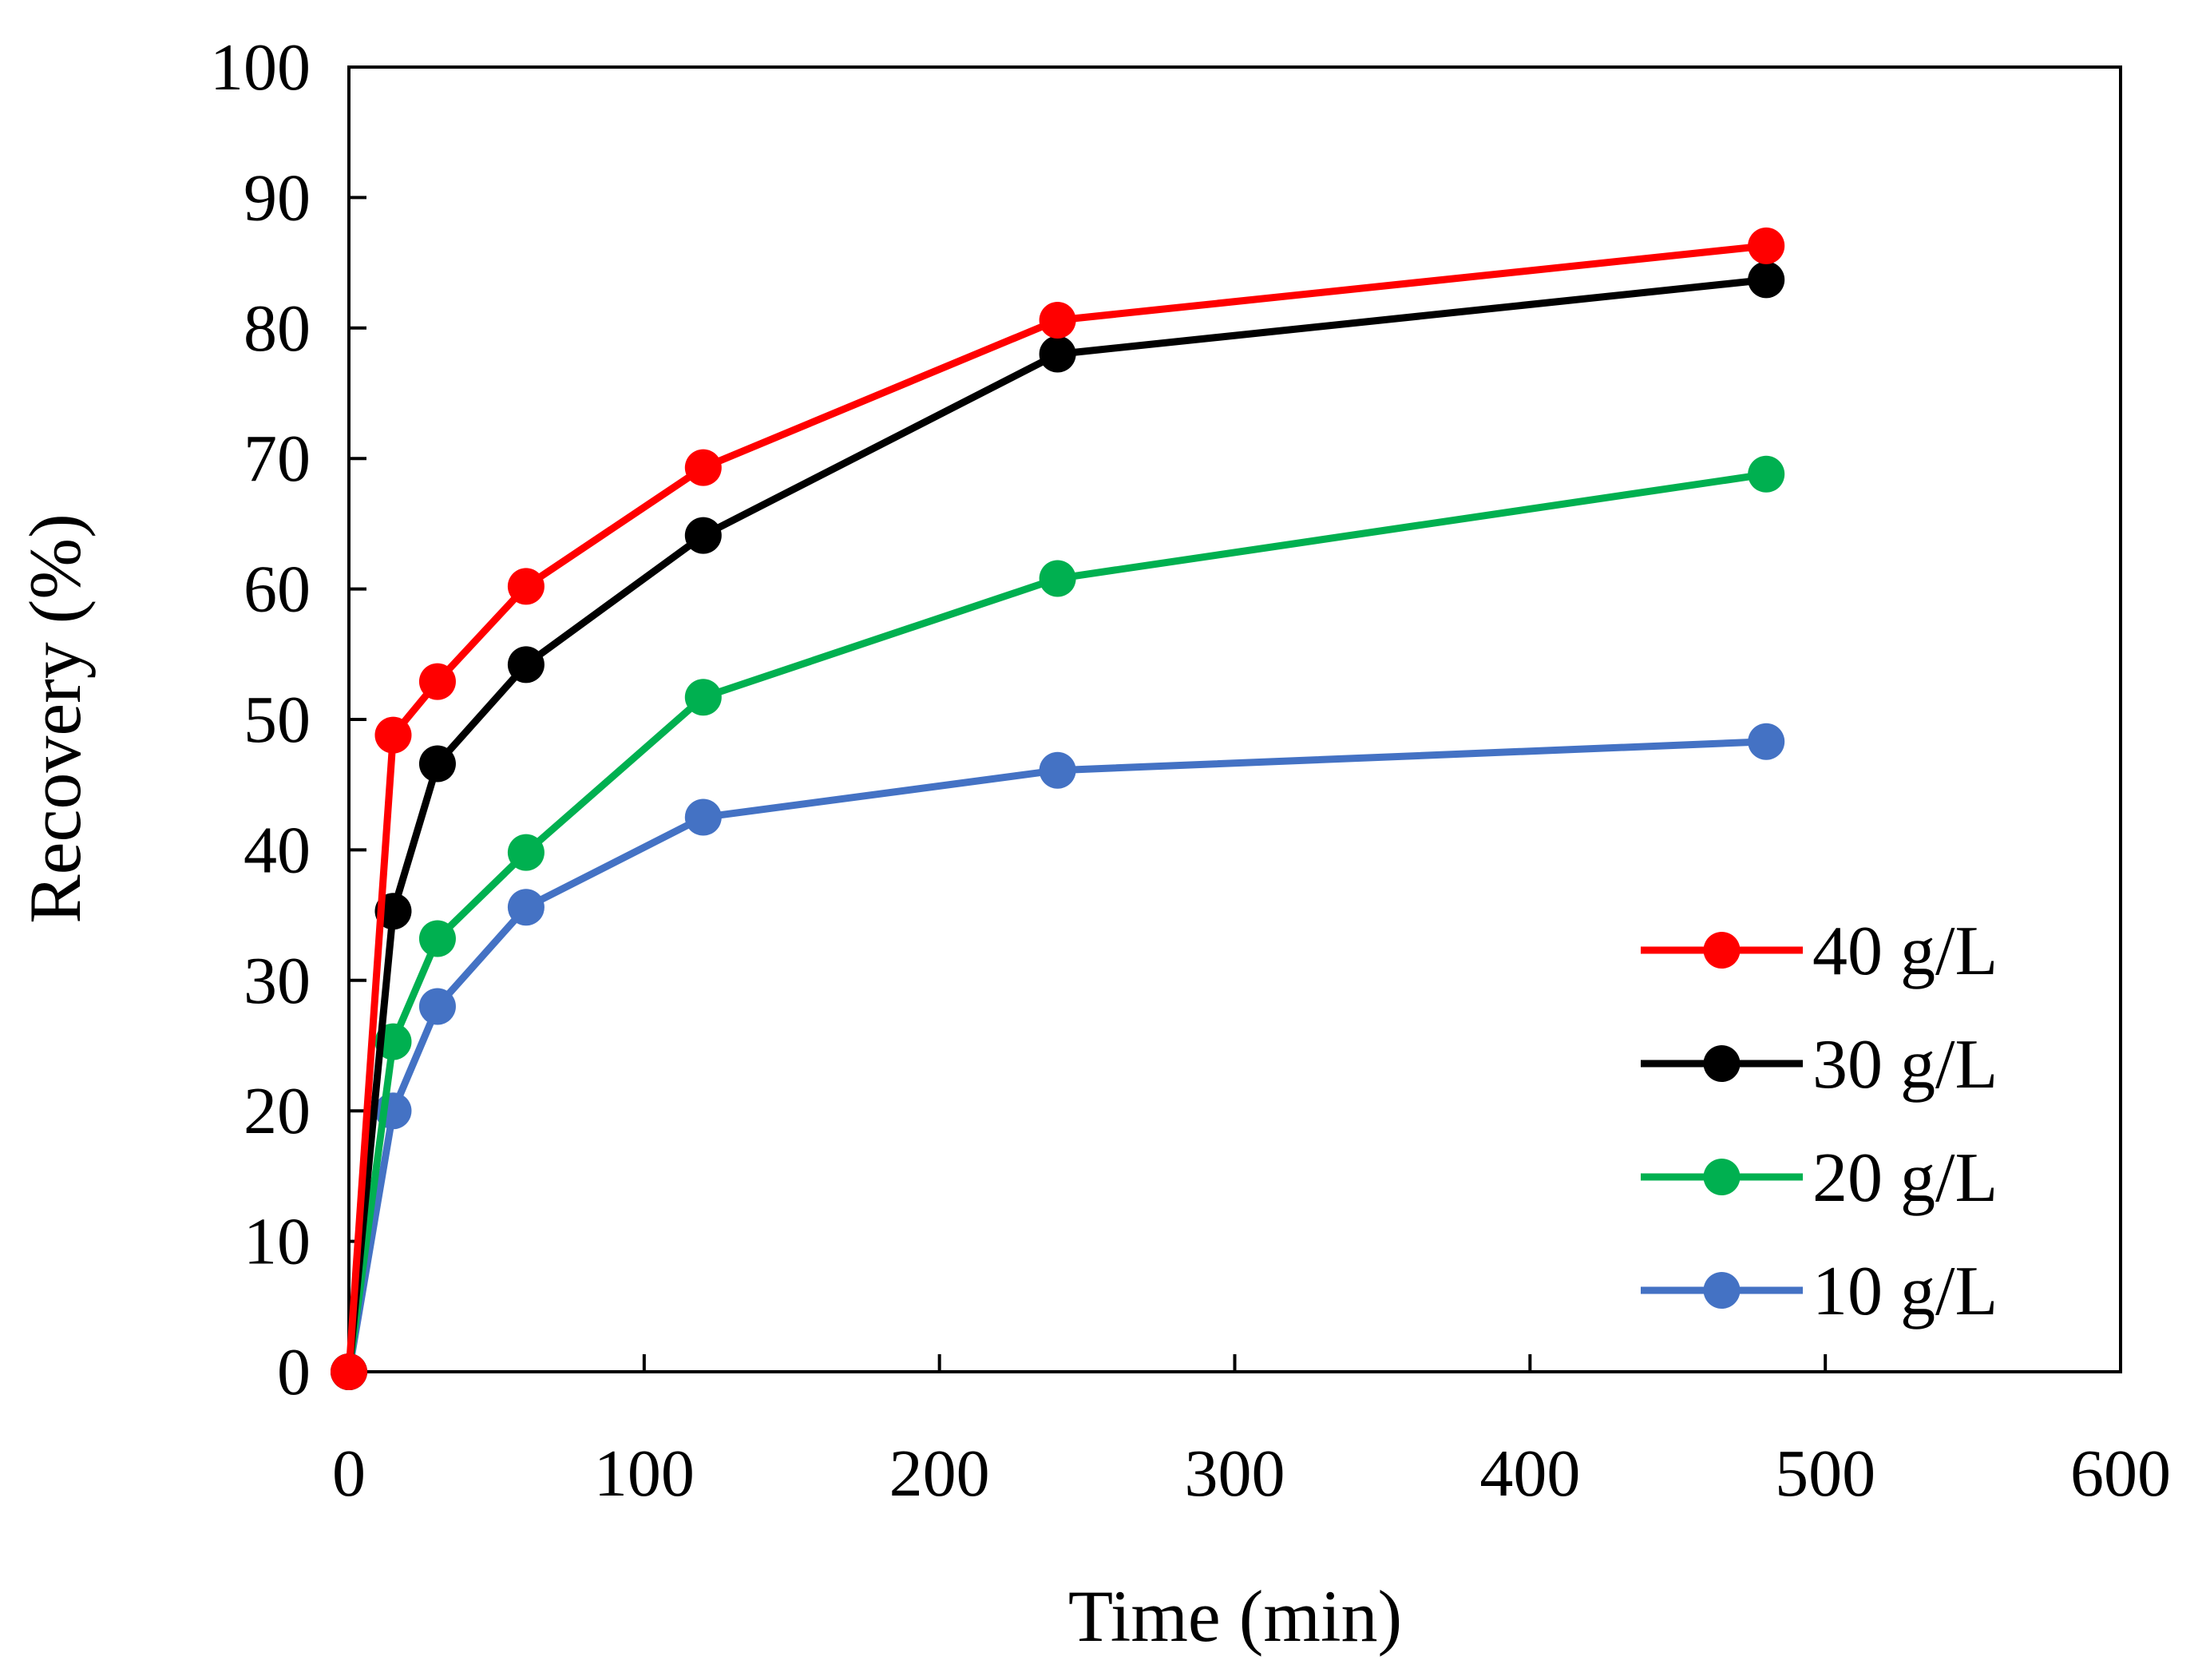 The height and width of the screenshot is (1680, 2210). Describe the element at coordinates (277, 328) in the screenshot. I see `y-tick-label: 80` at that location.